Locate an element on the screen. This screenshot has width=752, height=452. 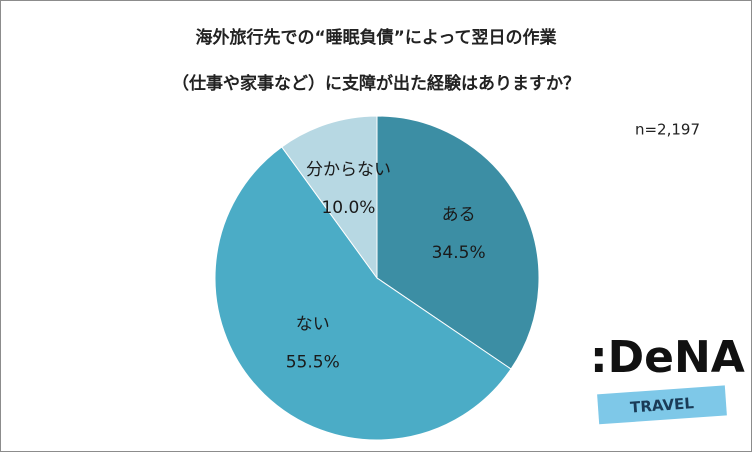
logo-band-bg is located at coordinates (662, 405).